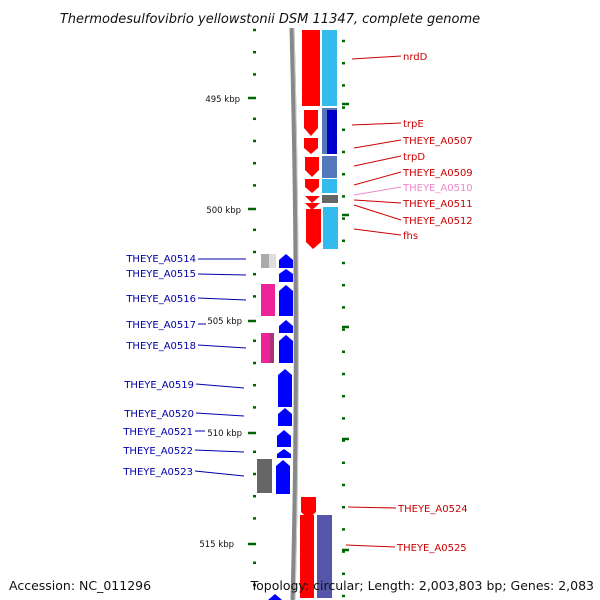 The width and height of the screenshot is (600, 600). Describe the element at coordinates (268, 300) in the screenshot. I see `feature-THEYE_A0516` at that location.